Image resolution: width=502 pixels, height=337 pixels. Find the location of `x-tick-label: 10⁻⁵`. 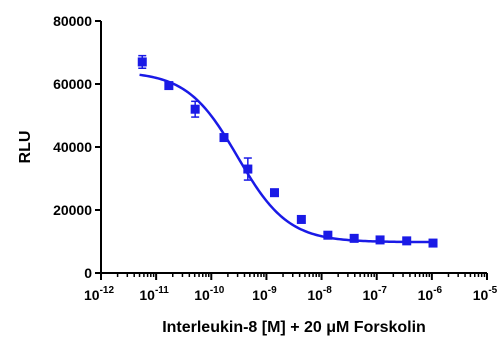

x-tick-label: 10⁻⁵ is located at coordinates (485, 294).